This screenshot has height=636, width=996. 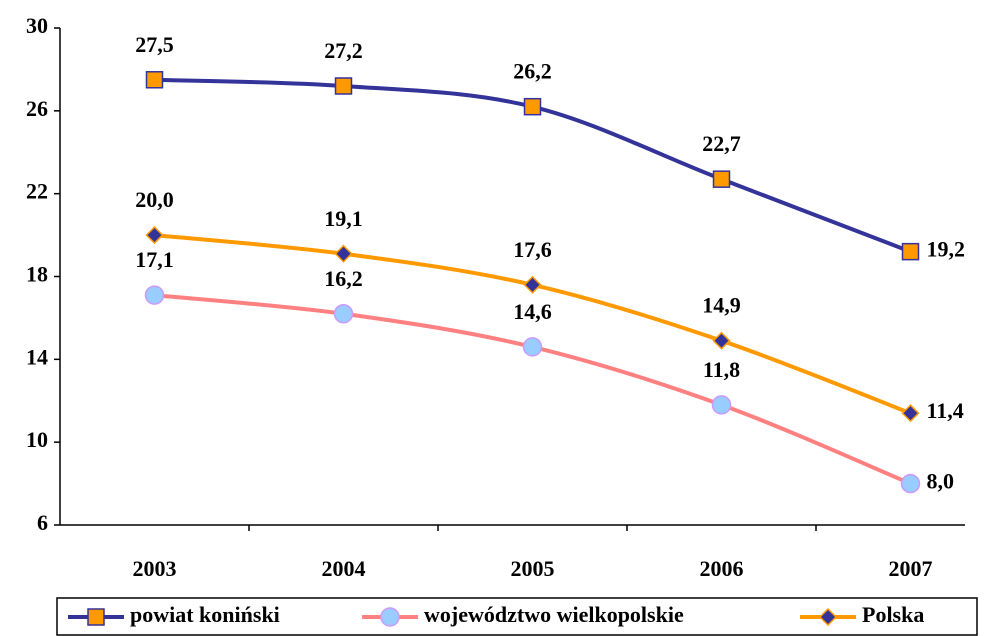 I want to click on data-label: 26,2, so click(x=532, y=71).